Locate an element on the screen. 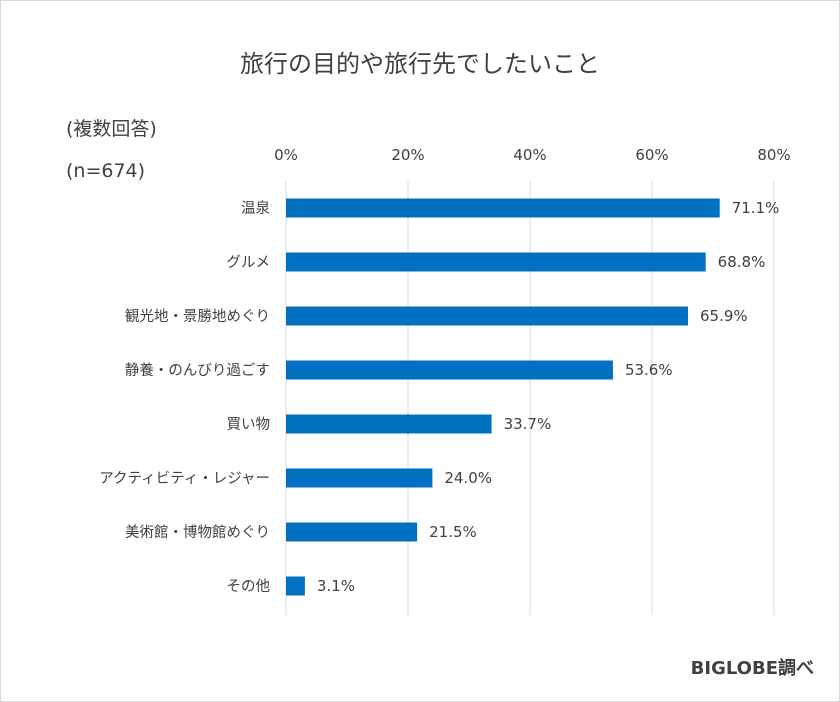  value-label-4: 33.7% is located at coordinates (528, 424).